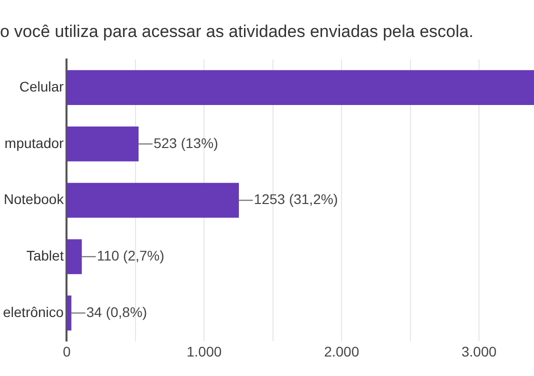 This screenshot has width=534, height=376. What do you see at coordinates (34, 142) in the screenshot?
I see `y-tick-label: mputador` at bounding box center [34, 142].